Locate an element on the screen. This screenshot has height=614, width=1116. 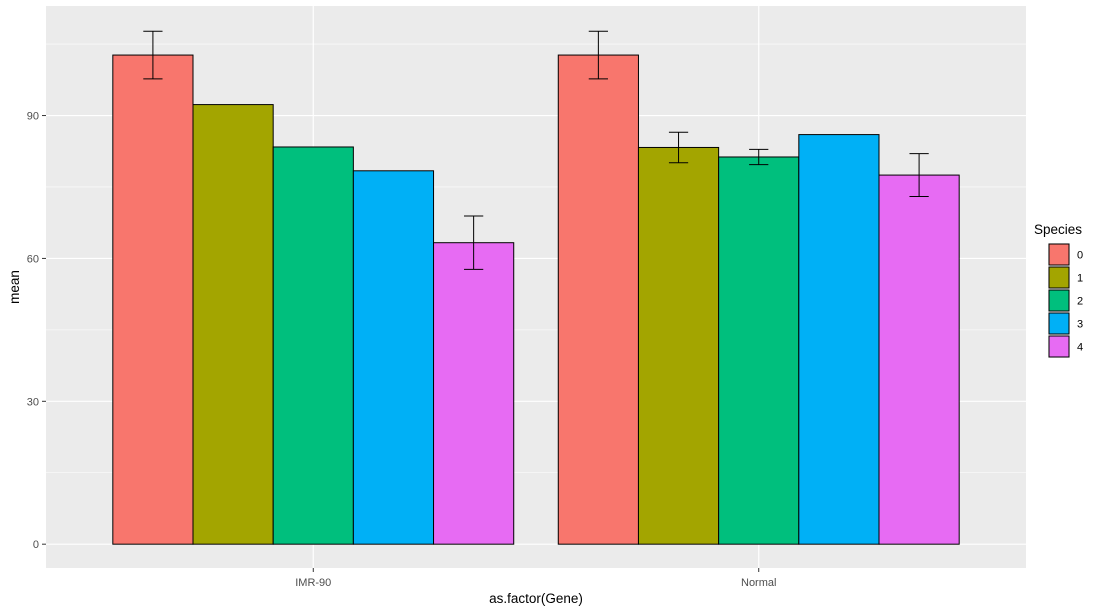
y-tick-label: 60 is located at coordinates (33, 259).